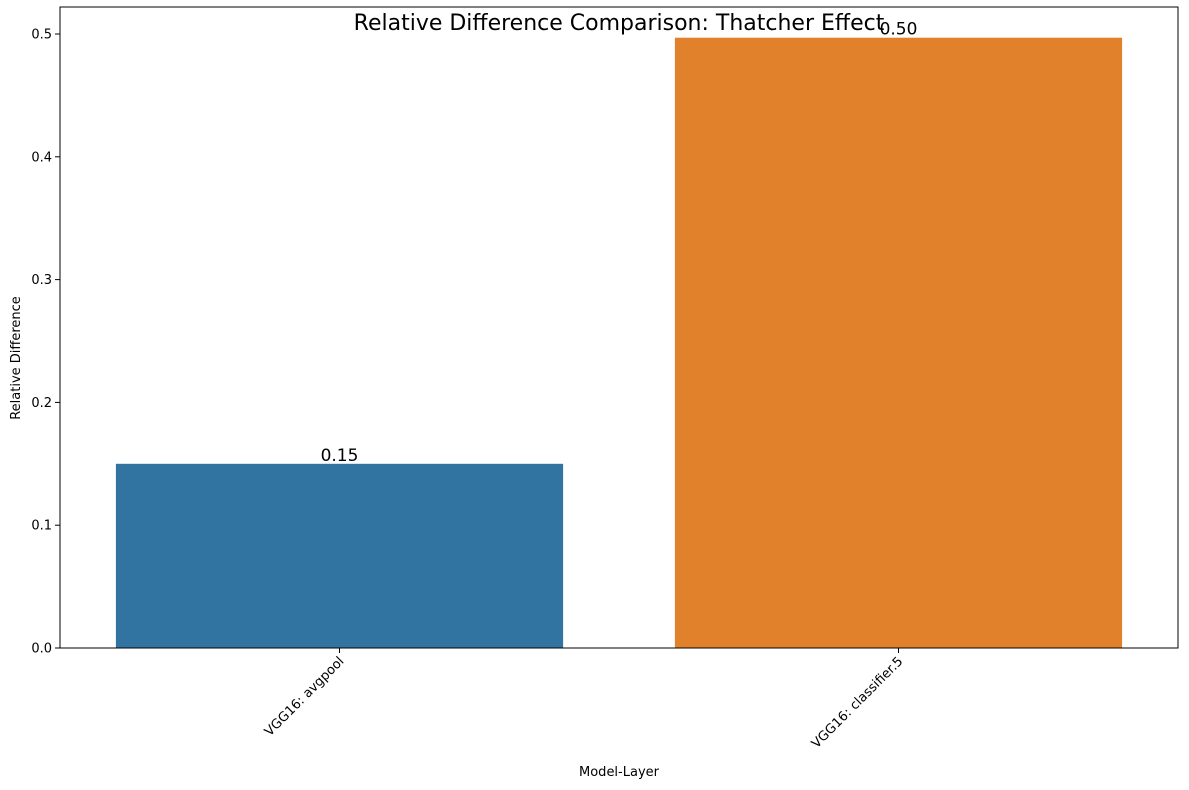 This screenshot has height=790, width=1189. I want to click on bar-value-label: 0.50, so click(899, 30).